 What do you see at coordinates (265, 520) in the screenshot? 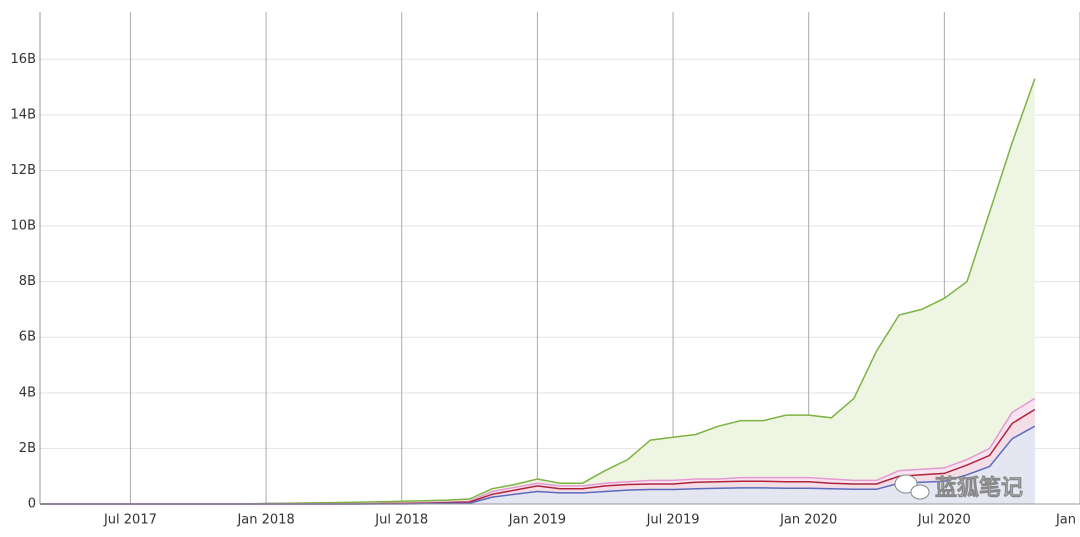
I see `x-tick-label: Jan 2018` at bounding box center [265, 520].